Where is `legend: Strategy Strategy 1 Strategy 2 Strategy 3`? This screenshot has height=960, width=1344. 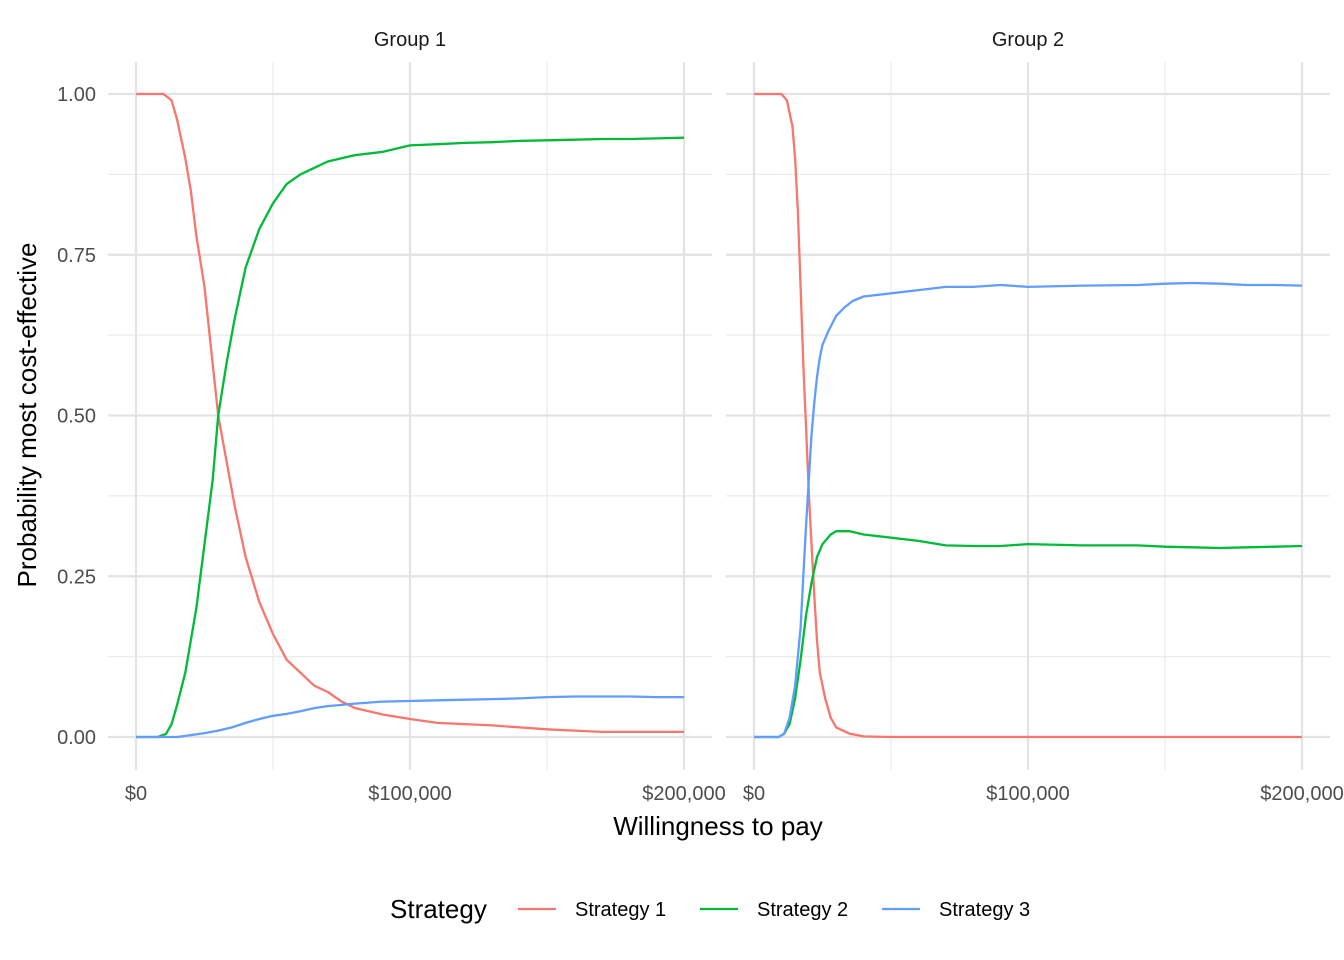
legend: Strategy Strategy 1 Strategy 2 Strategy 3 is located at coordinates (710, 909).